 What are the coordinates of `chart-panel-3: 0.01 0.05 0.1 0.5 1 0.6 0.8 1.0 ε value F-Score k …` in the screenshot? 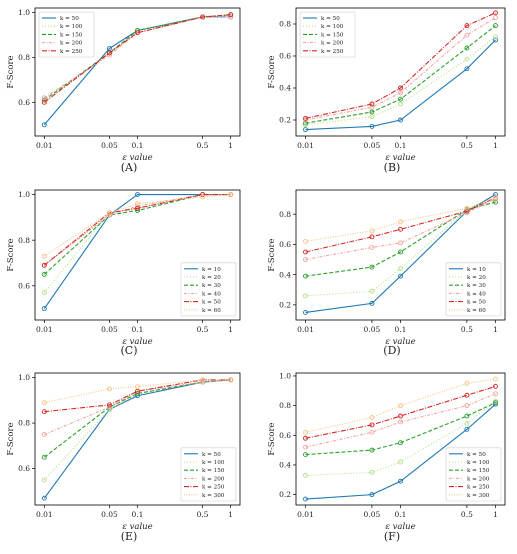 It's located at (123, 273).